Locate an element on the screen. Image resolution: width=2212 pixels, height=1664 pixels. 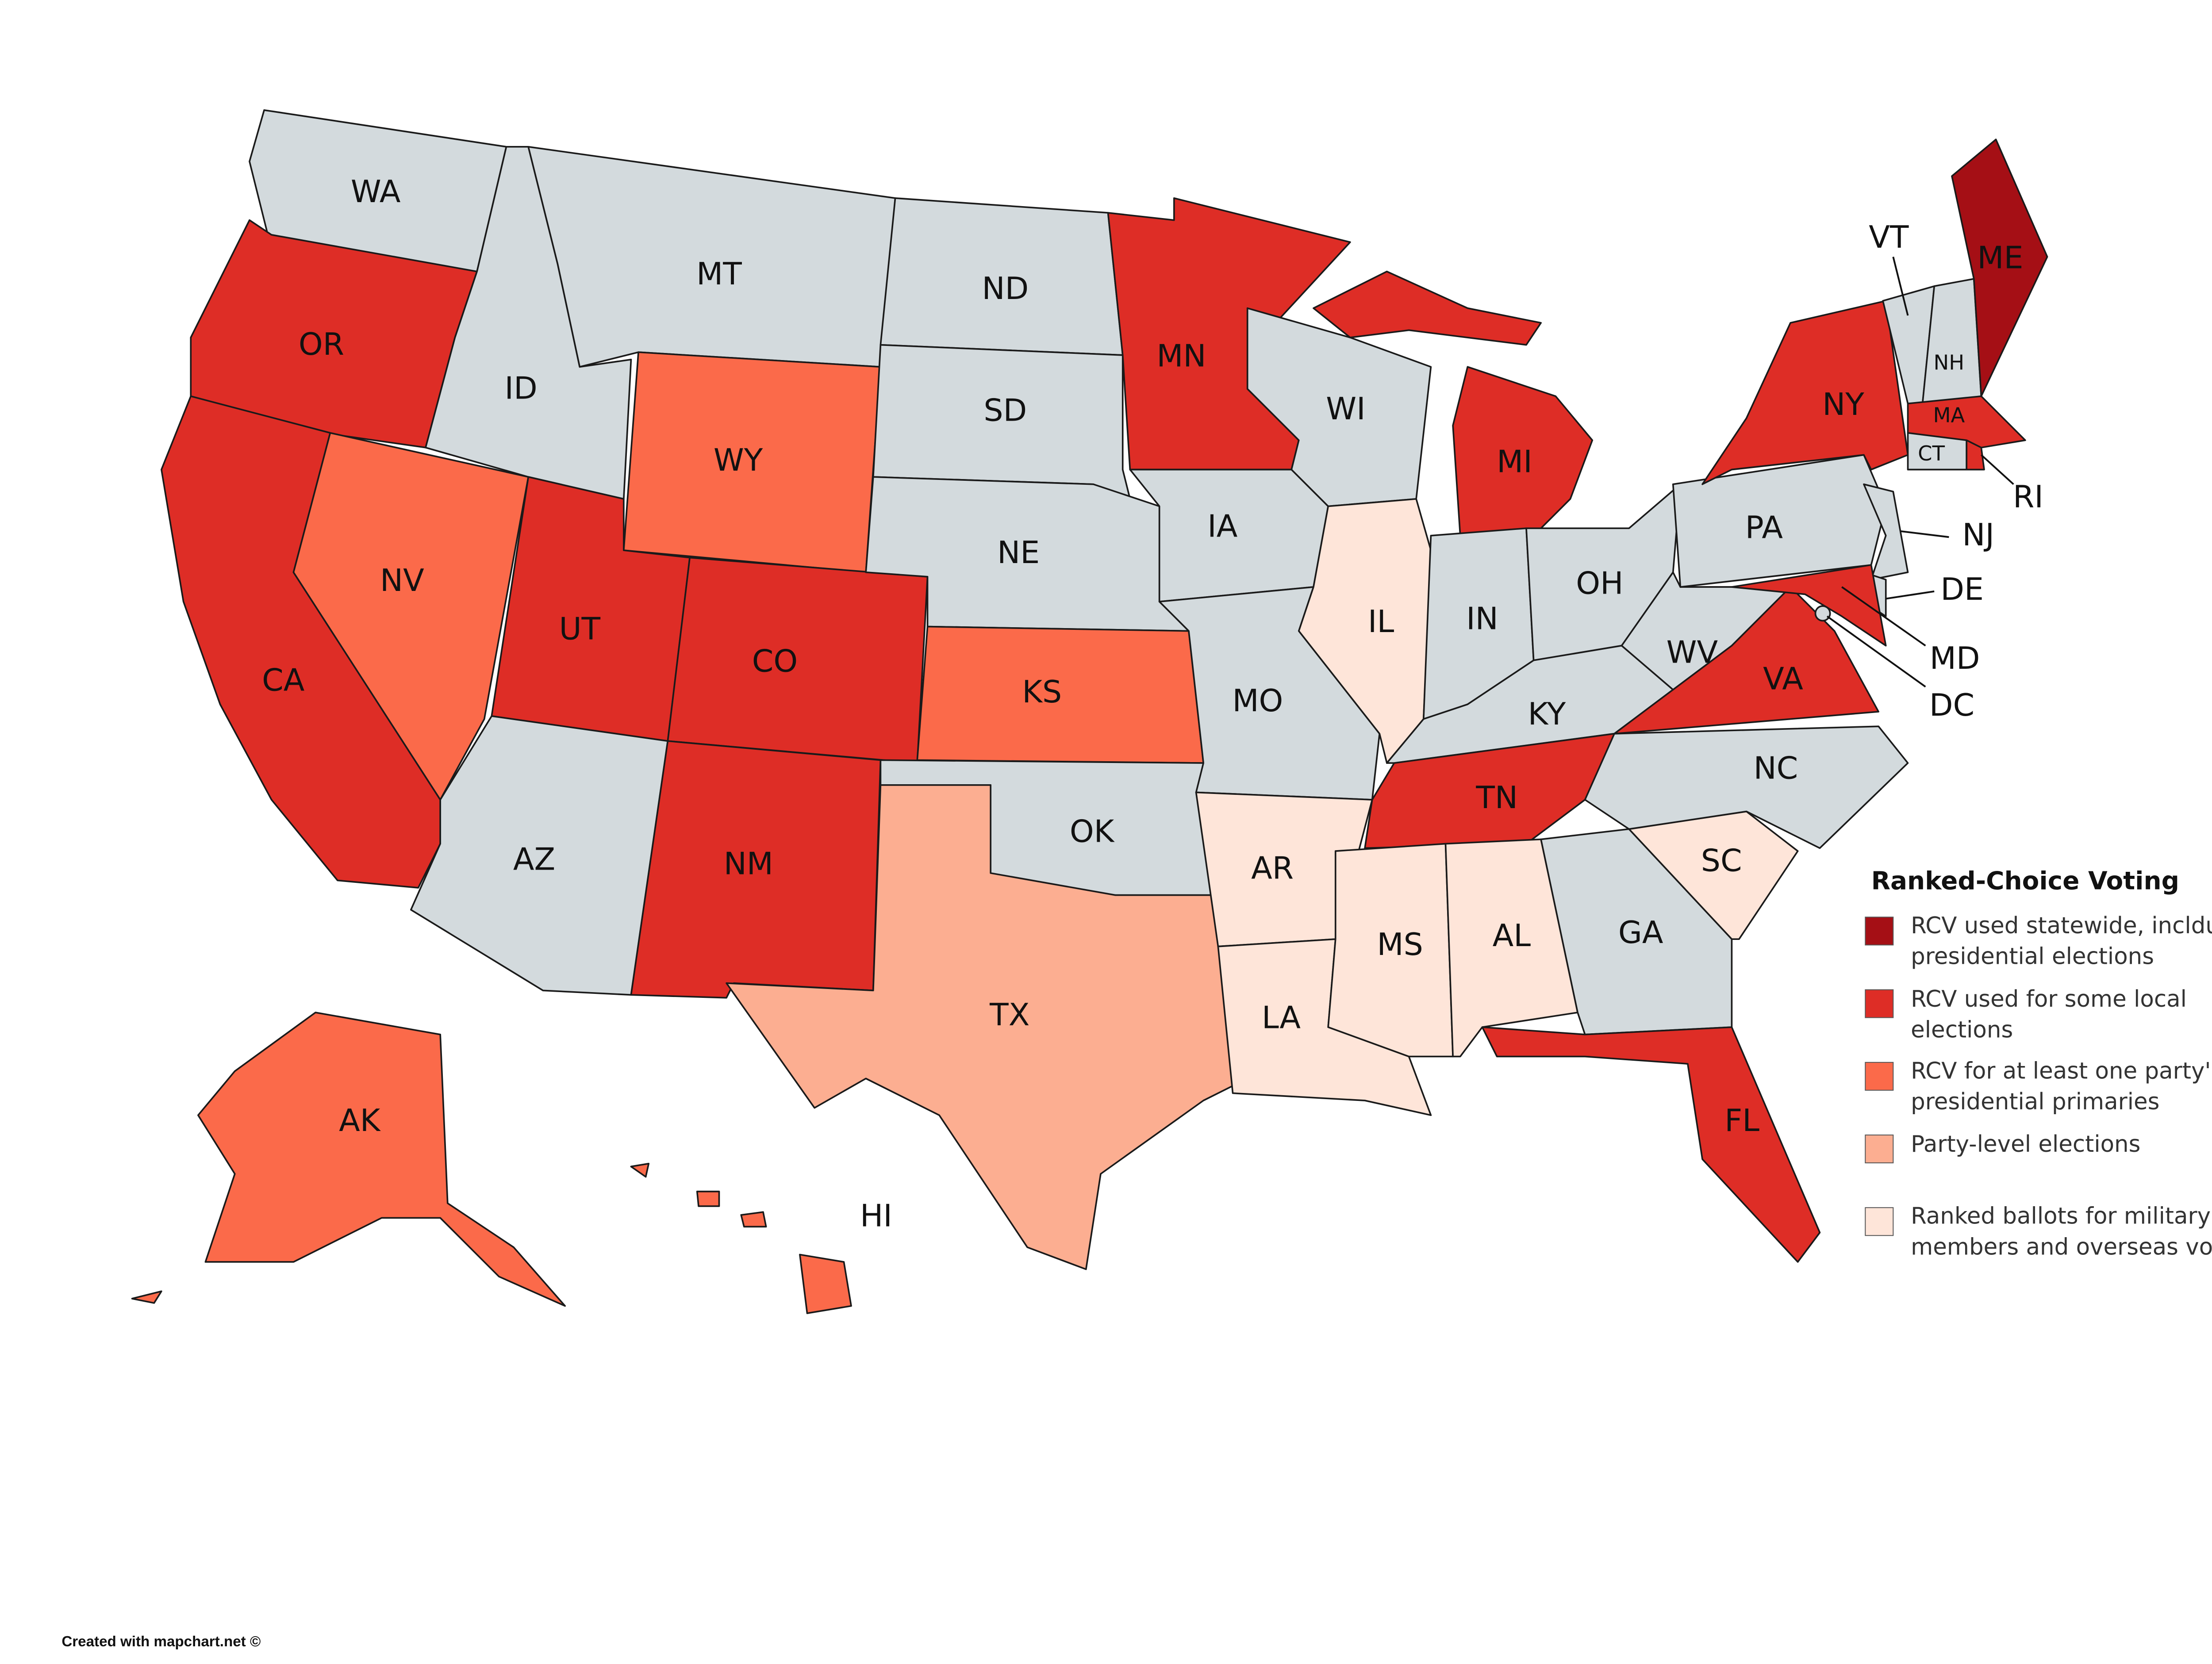
state-label: TX is located at coordinates (1009, 1015).